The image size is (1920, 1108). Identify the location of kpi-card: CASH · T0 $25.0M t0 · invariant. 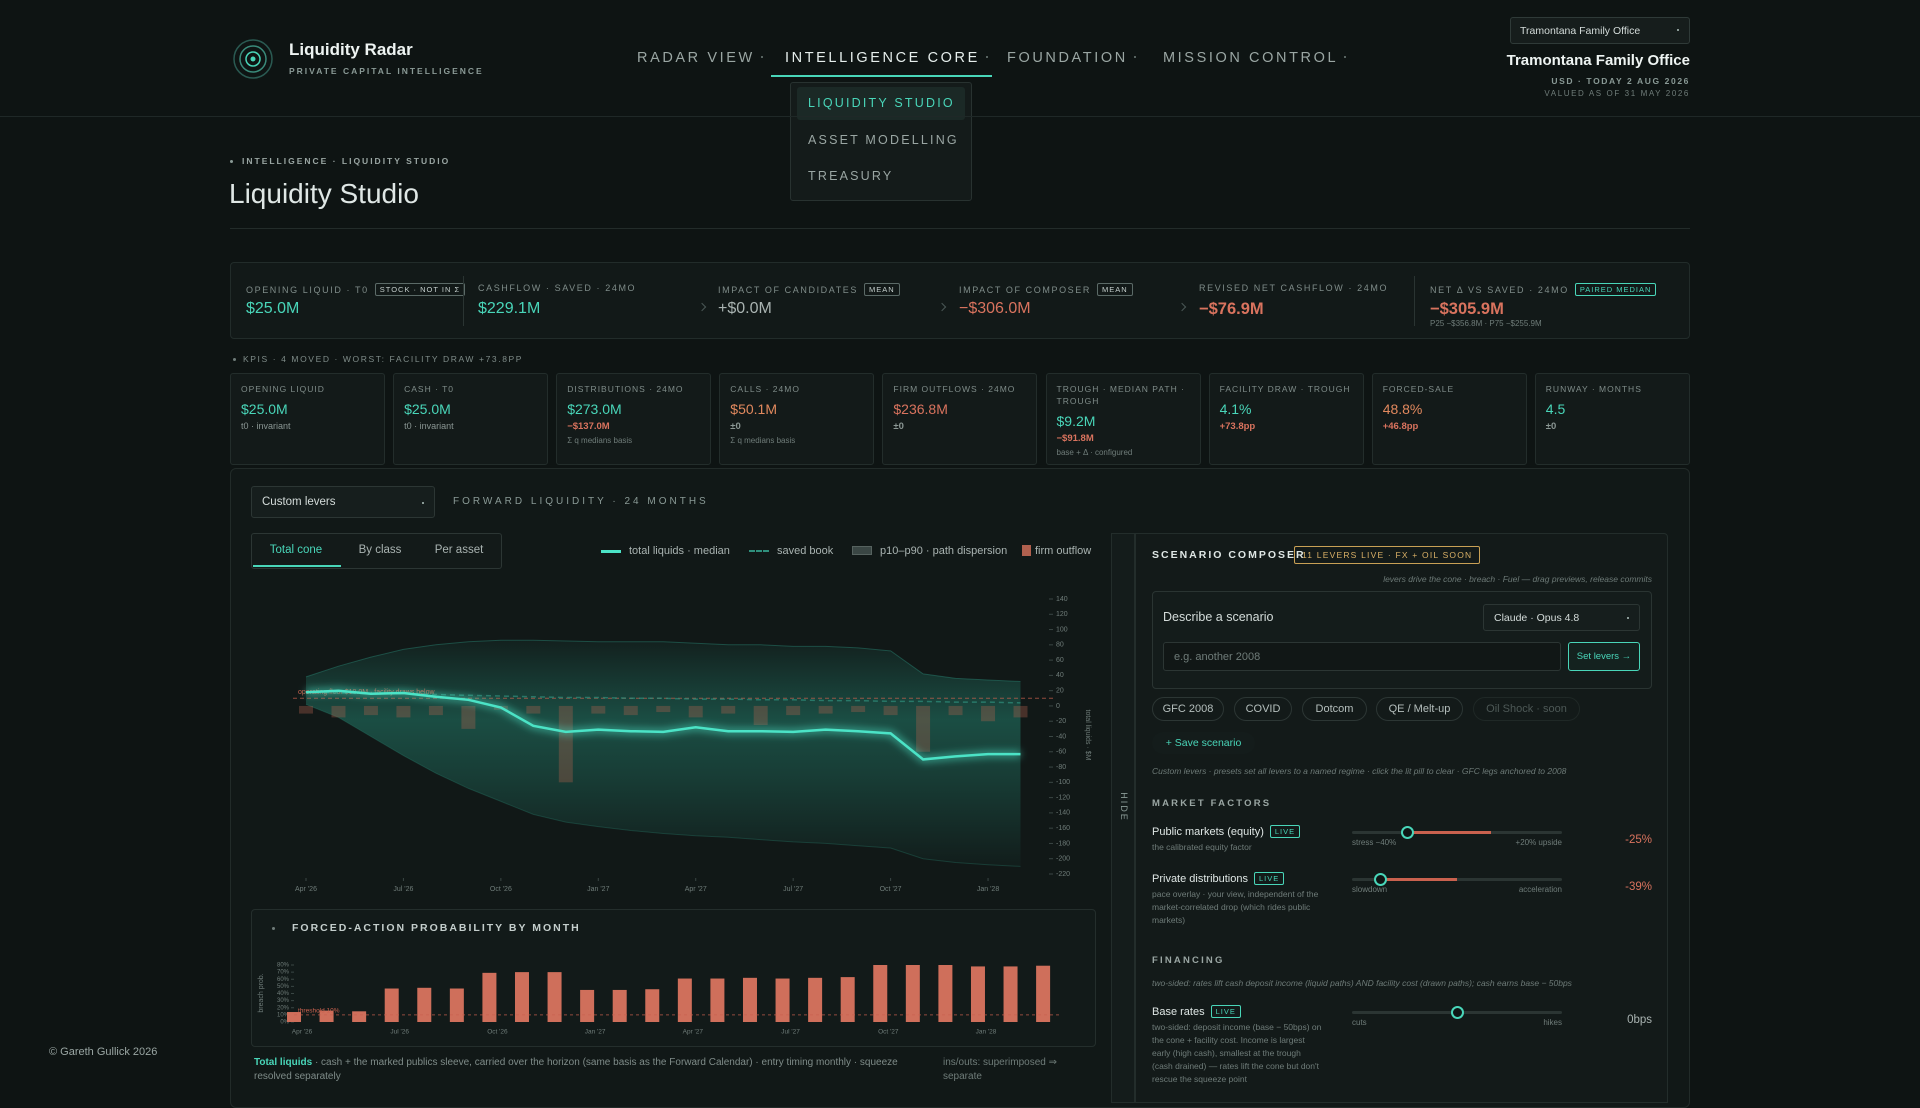
(471, 419).